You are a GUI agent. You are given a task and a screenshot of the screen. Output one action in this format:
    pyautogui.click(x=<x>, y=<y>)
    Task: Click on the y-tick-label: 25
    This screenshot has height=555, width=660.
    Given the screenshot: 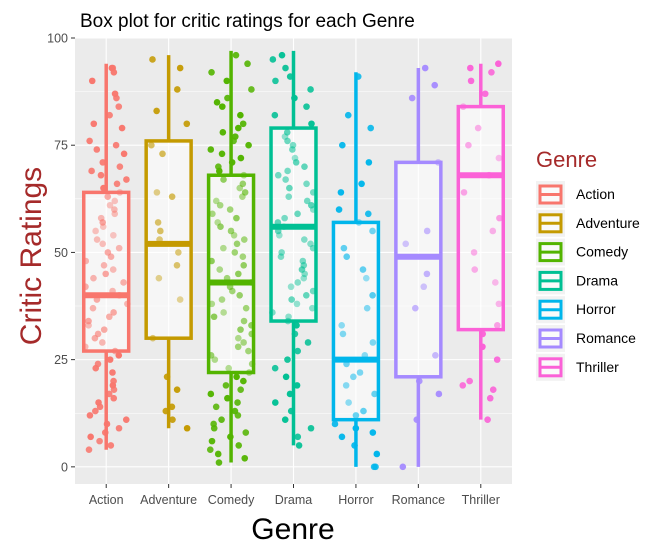 What is the action you would take?
    pyautogui.click(x=61, y=360)
    